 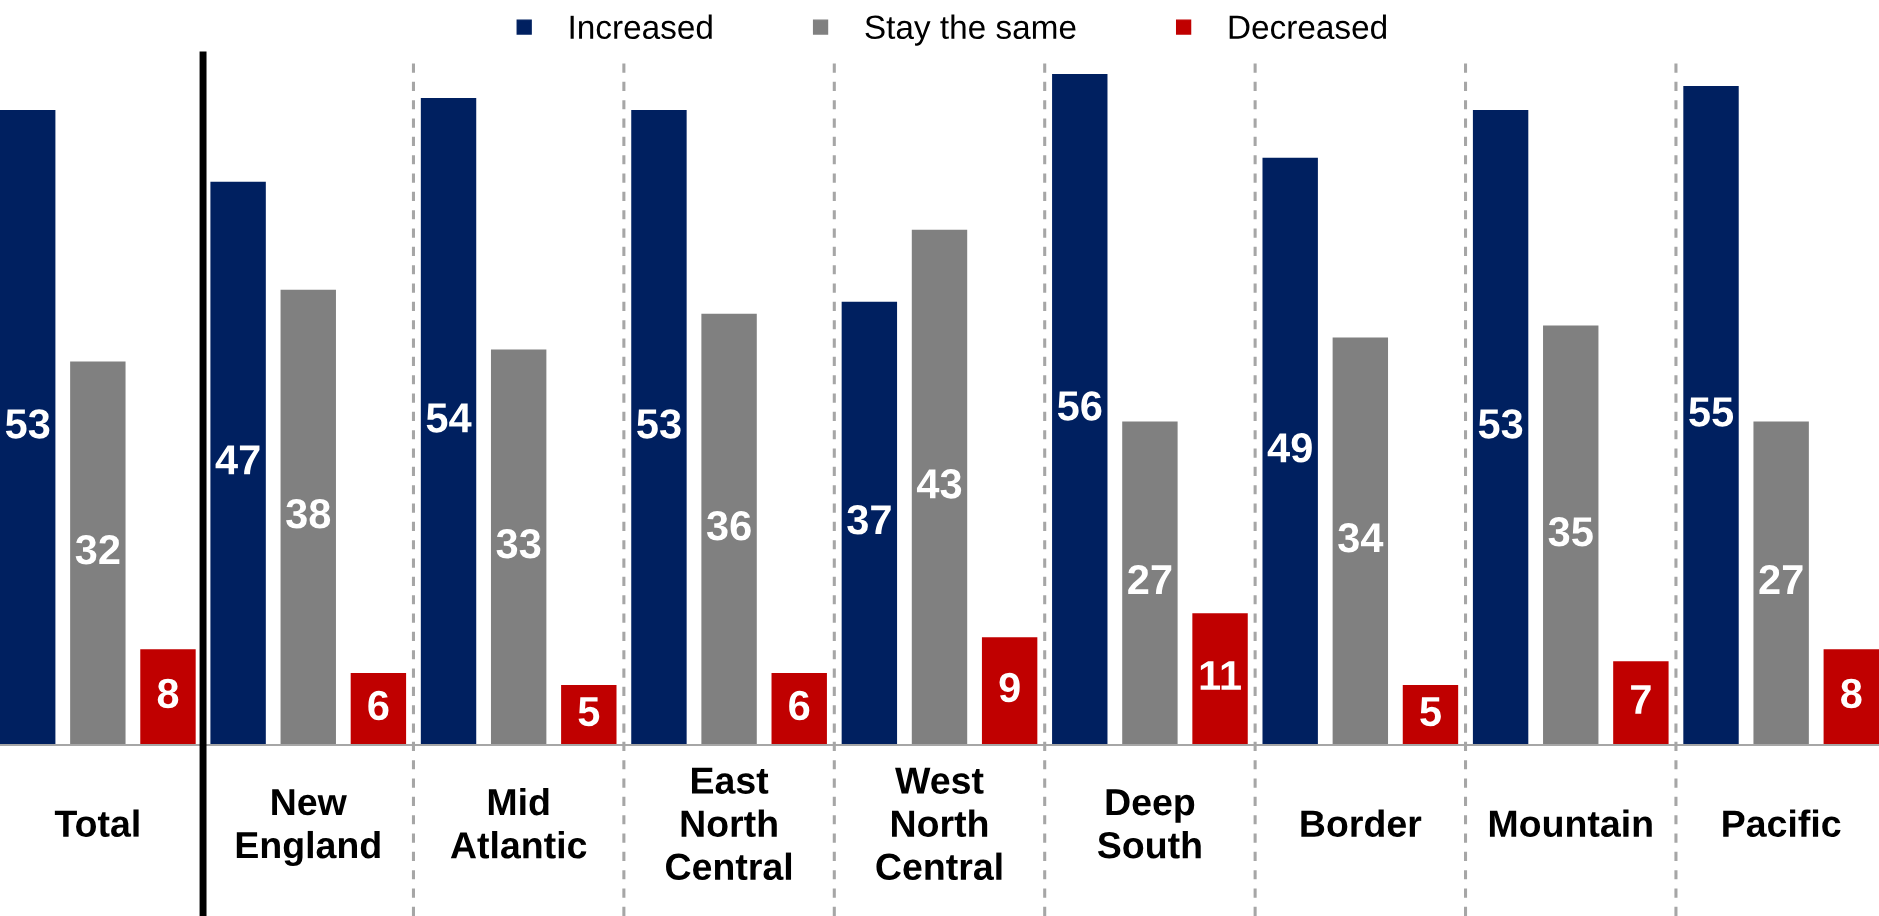 What do you see at coordinates (1149, 824) in the screenshot?
I see `x-tick-label: Deep South` at bounding box center [1149, 824].